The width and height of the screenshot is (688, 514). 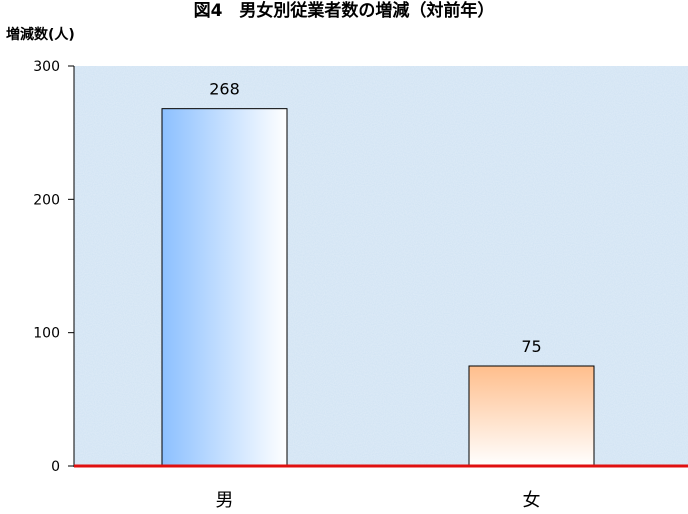 What do you see at coordinates (46, 334) in the screenshot?
I see `y-tick-label: 100` at bounding box center [46, 334].